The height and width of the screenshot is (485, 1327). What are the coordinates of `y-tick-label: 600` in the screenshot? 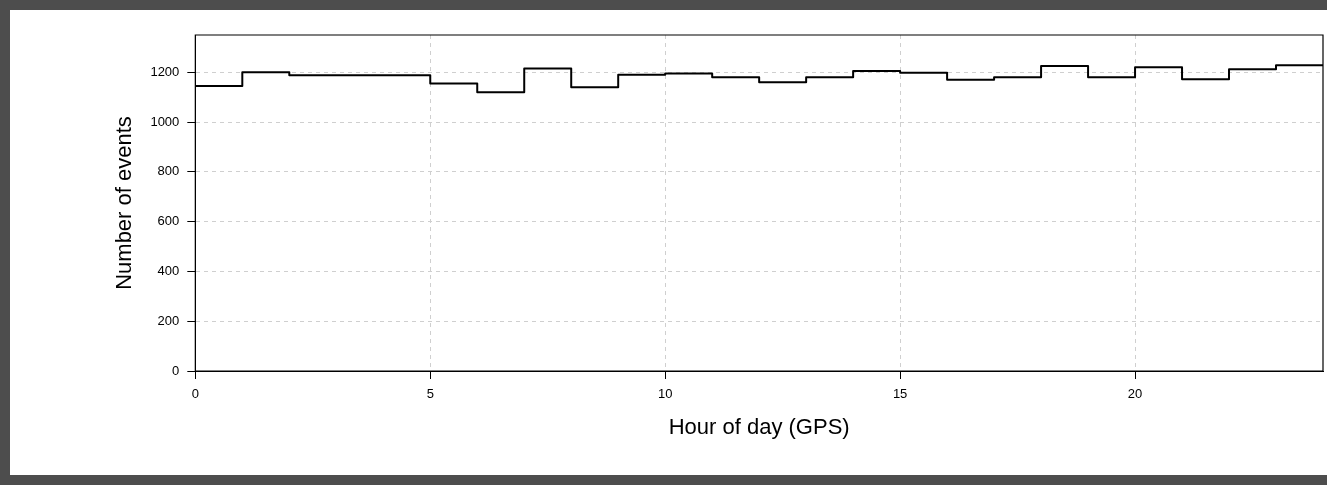 It's located at (168, 221).